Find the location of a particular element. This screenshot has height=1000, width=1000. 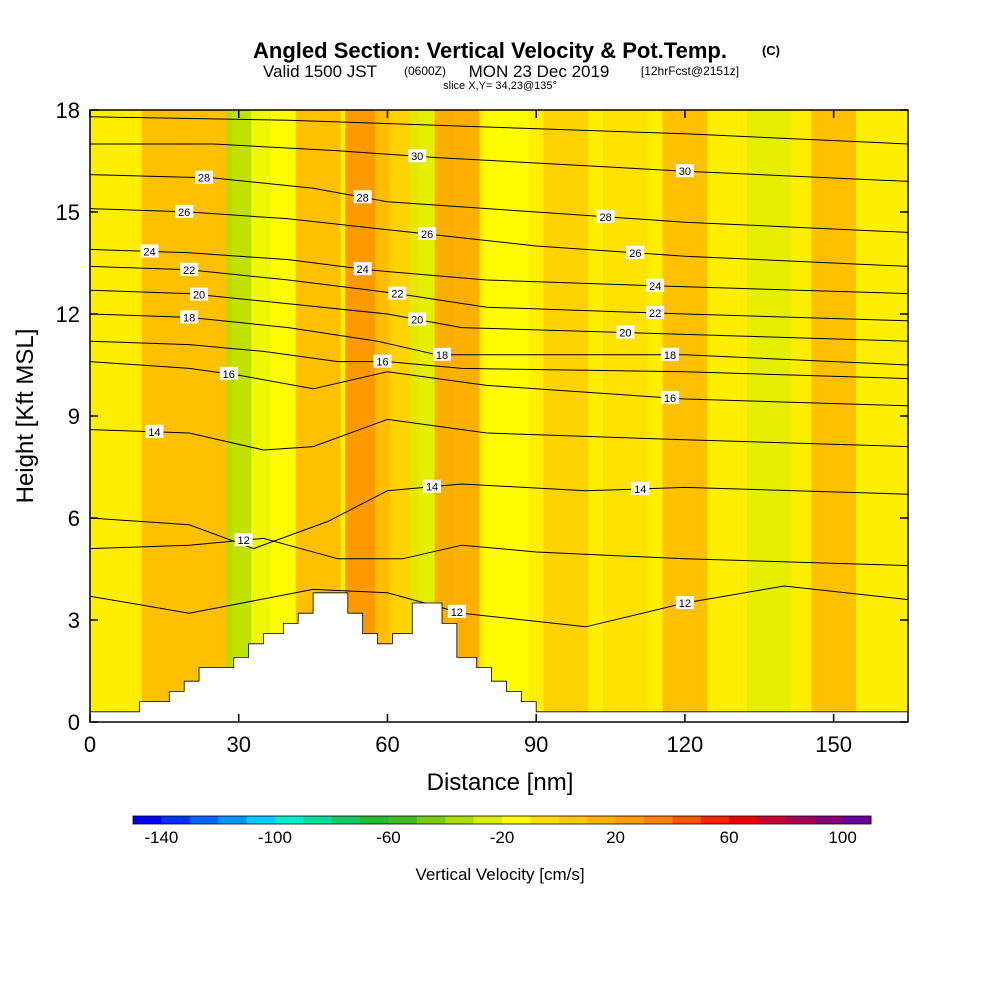

colorbar-tick-label: -100 is located at coordinates (275, 837).